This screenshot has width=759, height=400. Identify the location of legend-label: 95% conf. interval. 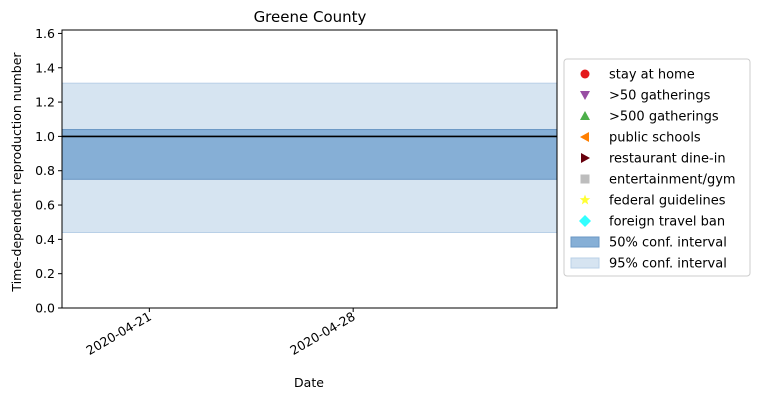
(668, 264).